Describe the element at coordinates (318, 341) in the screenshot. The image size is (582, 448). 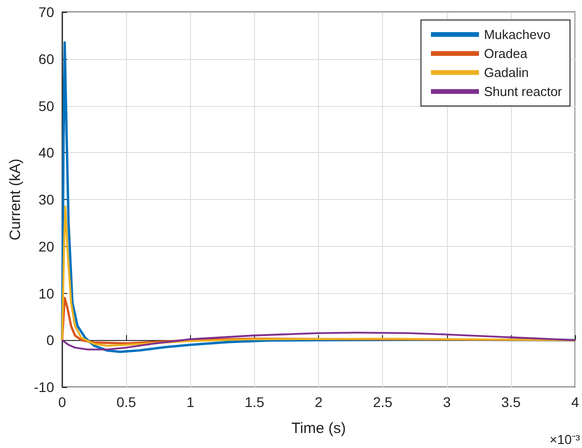
I see `line-series` at that location.